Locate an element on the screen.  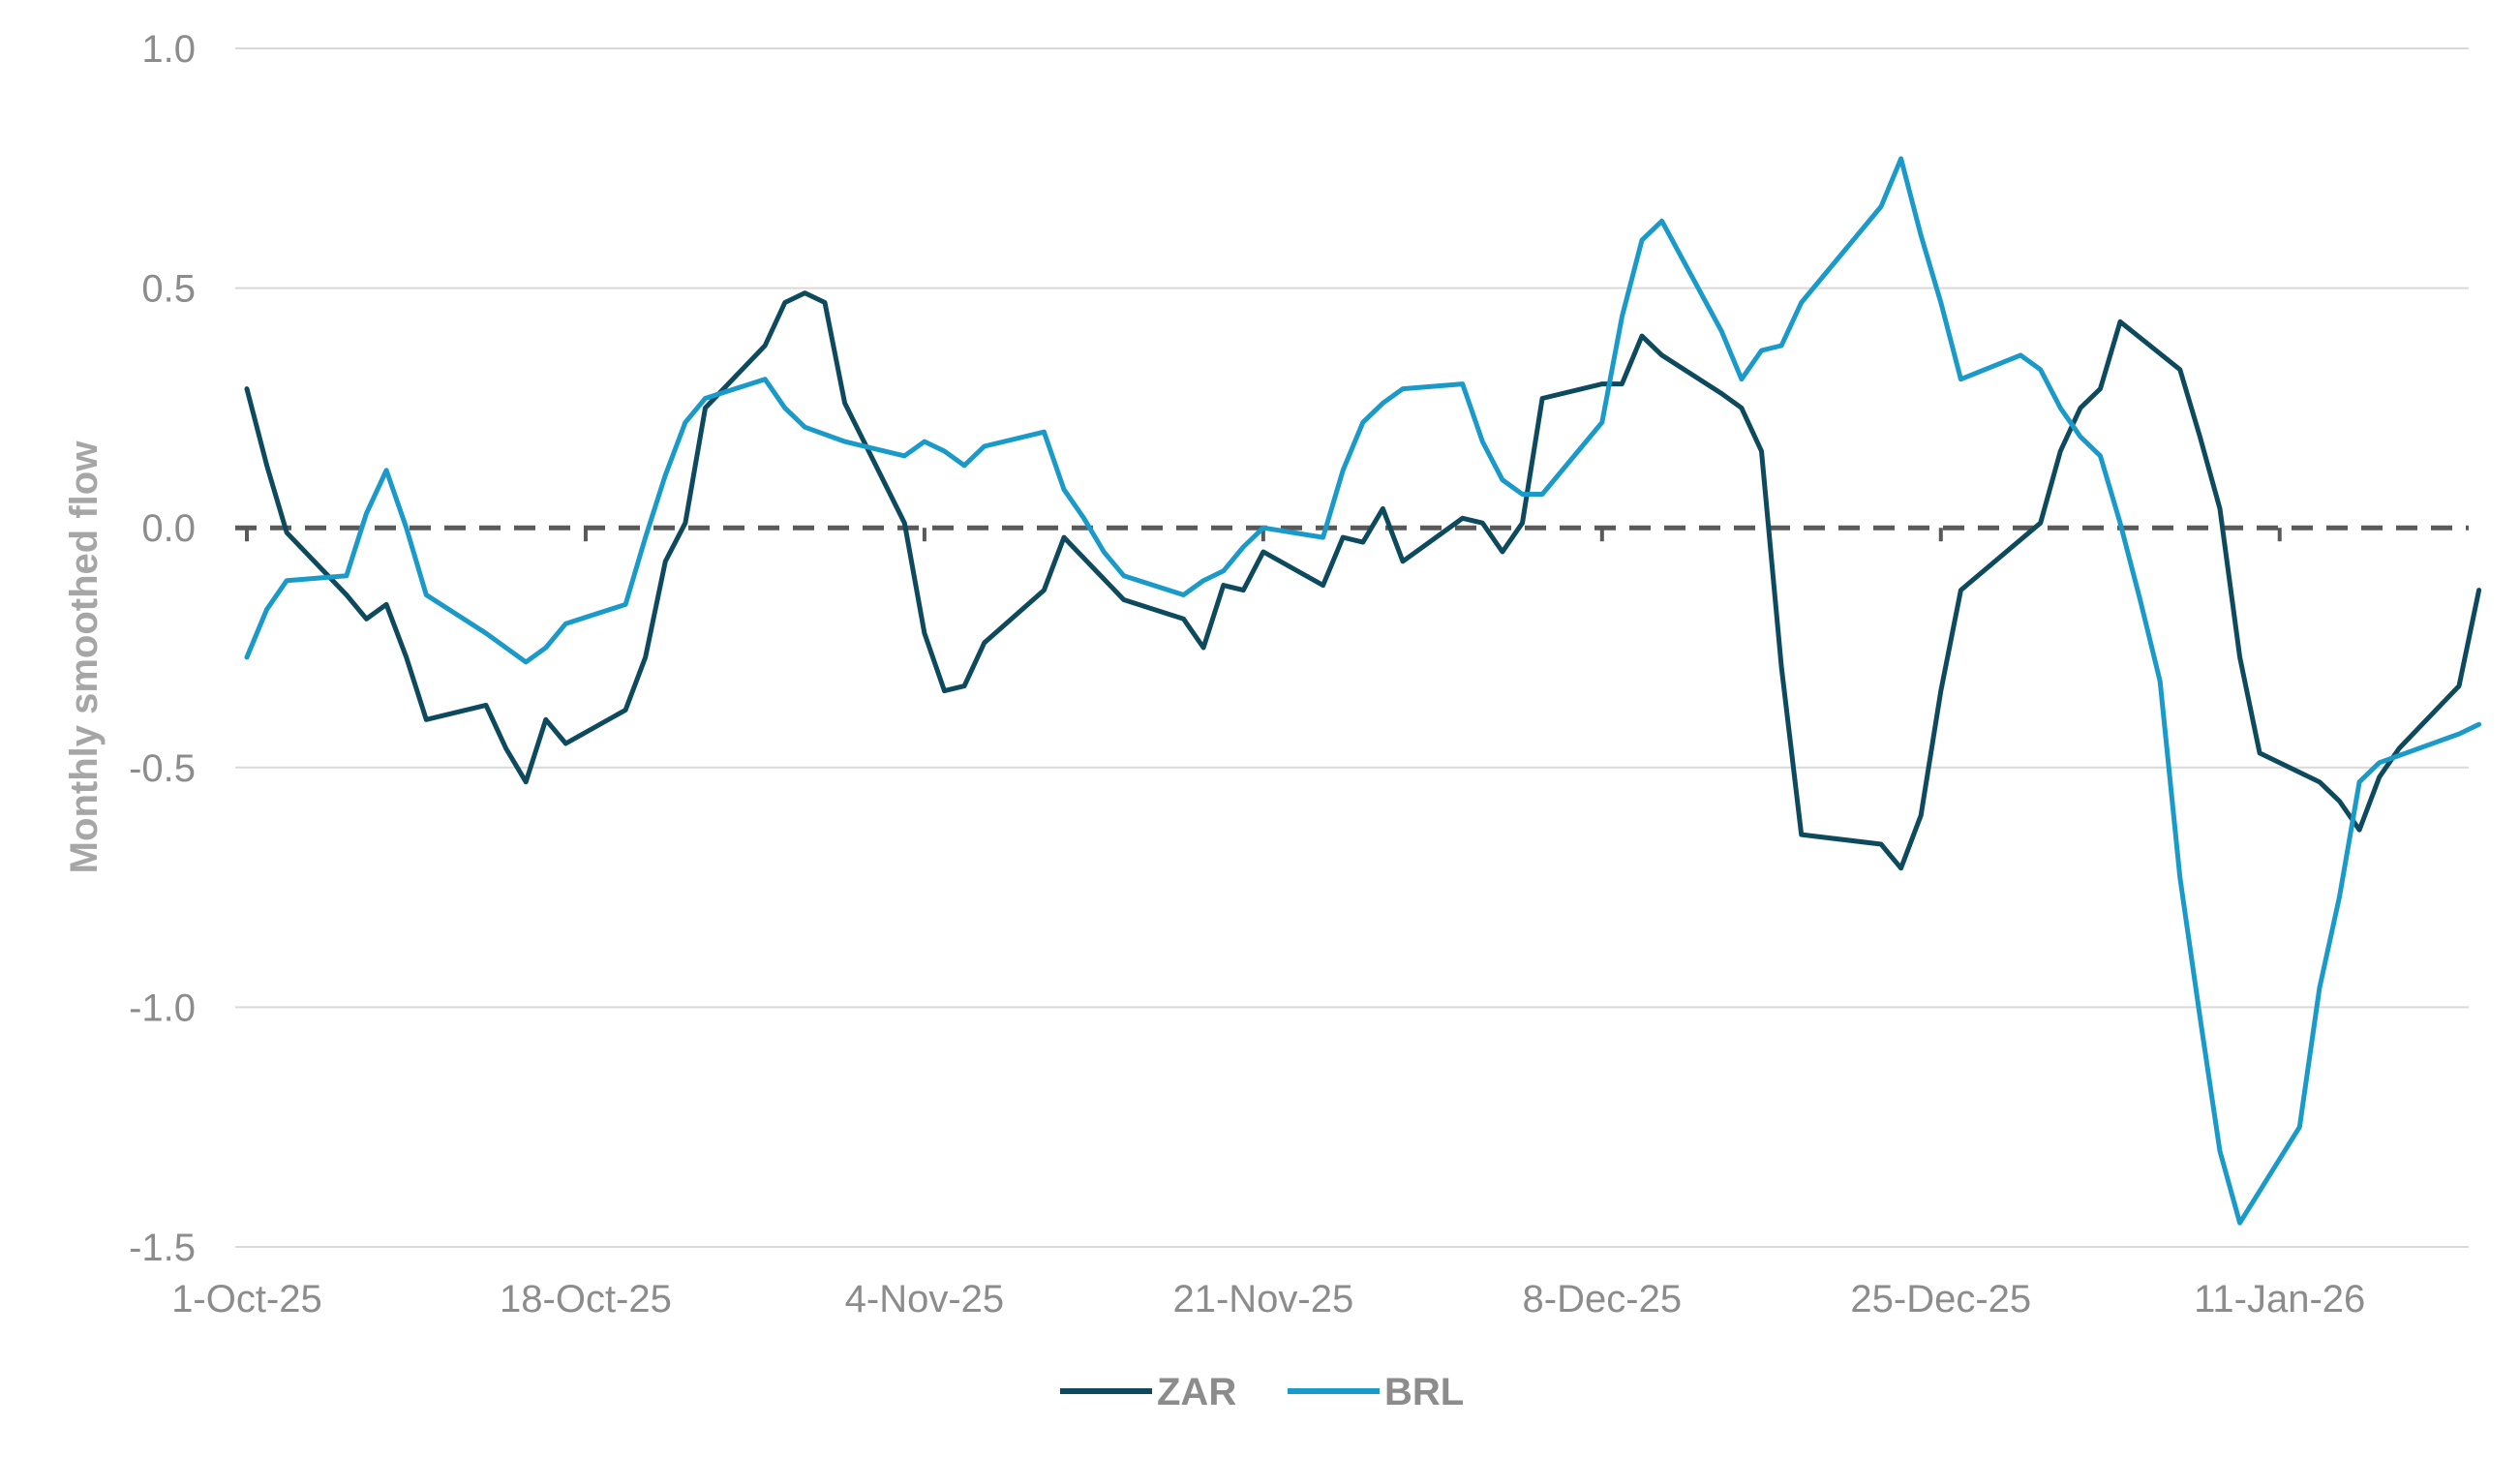
x-tick-label: 21-Nov-25 is located at coordinates (1262, 1299).